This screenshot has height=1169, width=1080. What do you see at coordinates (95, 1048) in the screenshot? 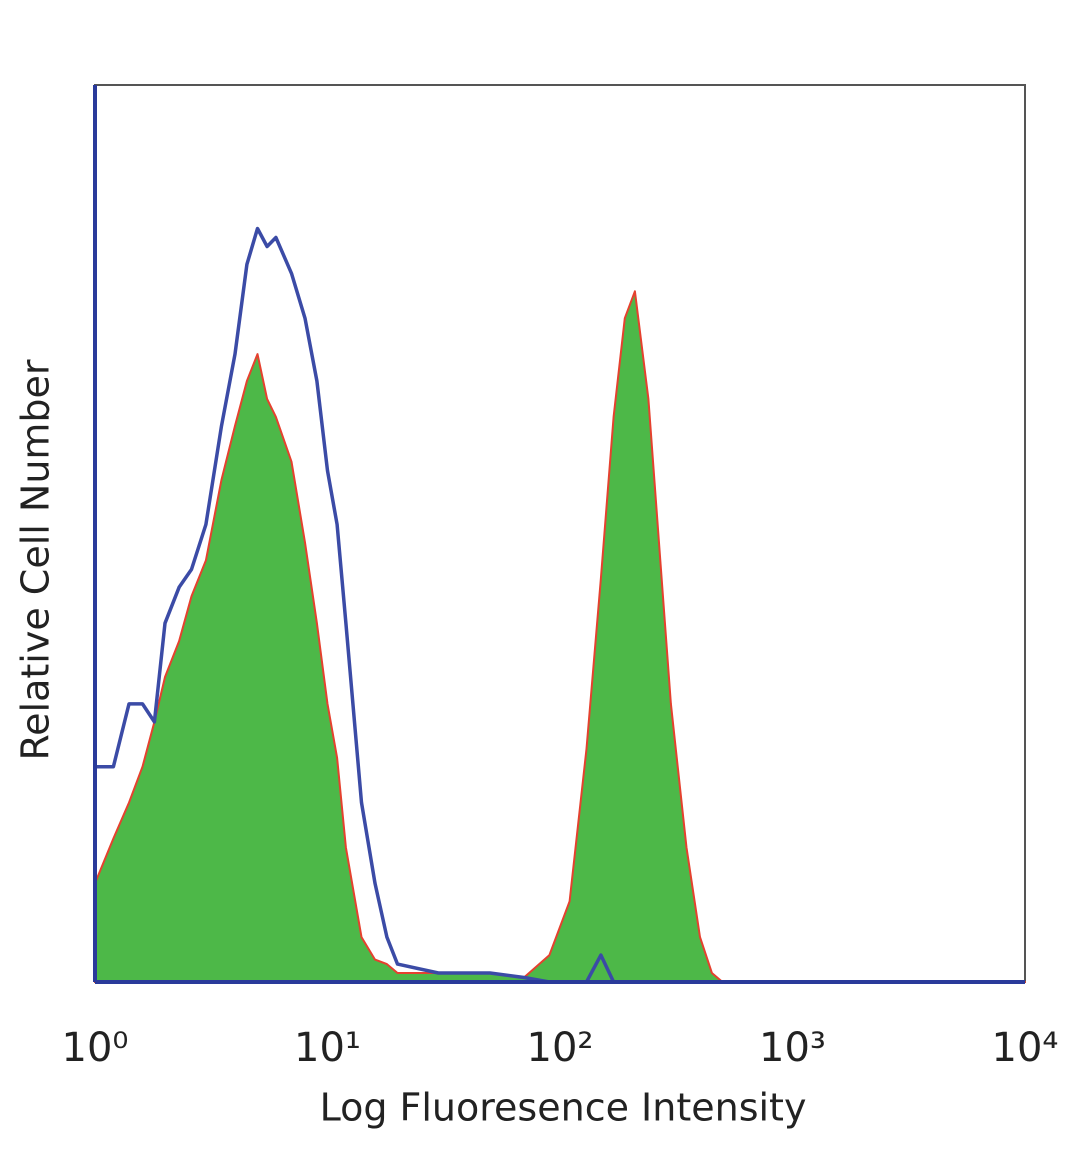
I see `x-tick-label: 10⁰` at bounding box center [95, 1048].